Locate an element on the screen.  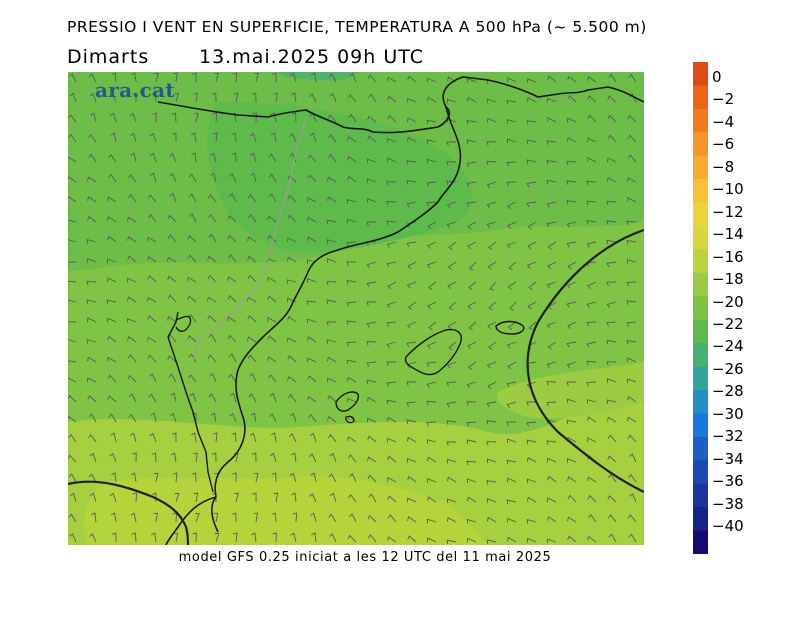
colorbar-label: −30 is located at coordinates (728, 413).